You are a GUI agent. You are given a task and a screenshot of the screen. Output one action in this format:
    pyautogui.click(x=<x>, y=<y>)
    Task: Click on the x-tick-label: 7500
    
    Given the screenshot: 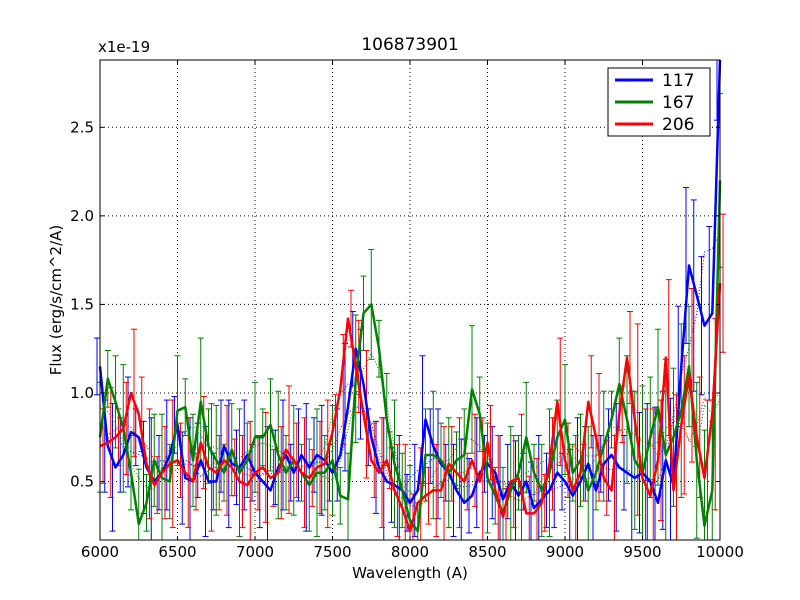 What is the action you would take?
    pyautogui.click(x=332, y=552)
    